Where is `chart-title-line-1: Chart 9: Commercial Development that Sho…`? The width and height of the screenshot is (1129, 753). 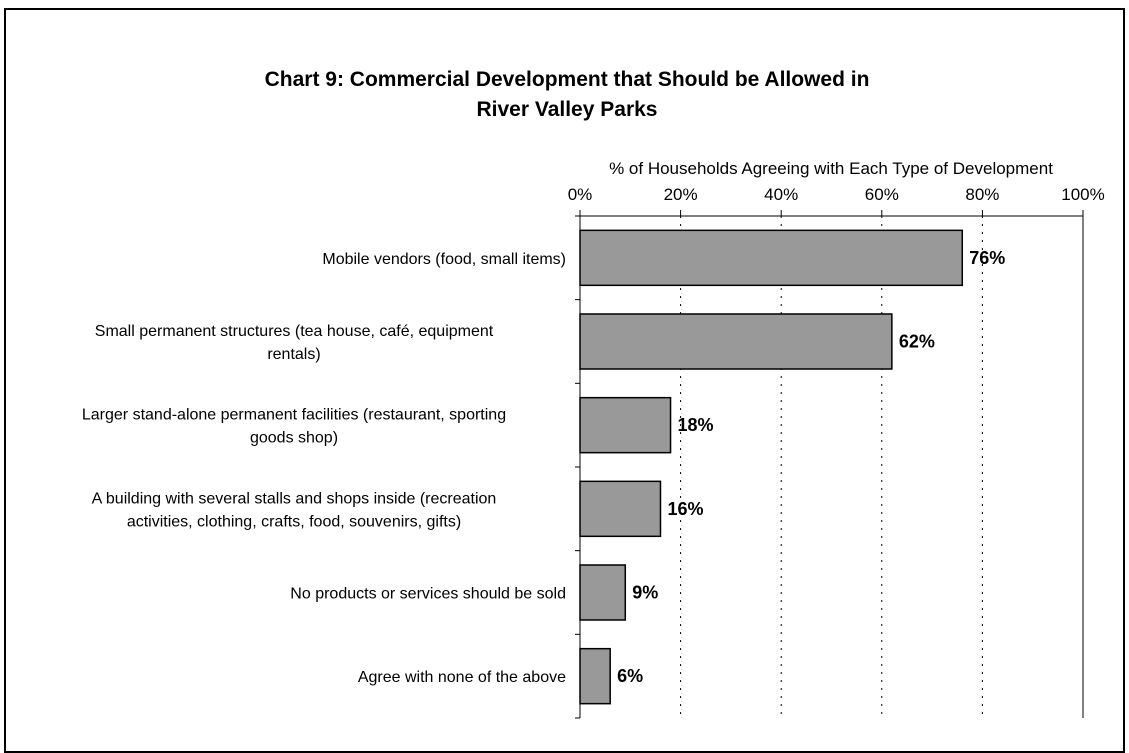
chart-title-line-1: Chart 9: Commercial Development that Sho… is located at coordinates (567, 79).